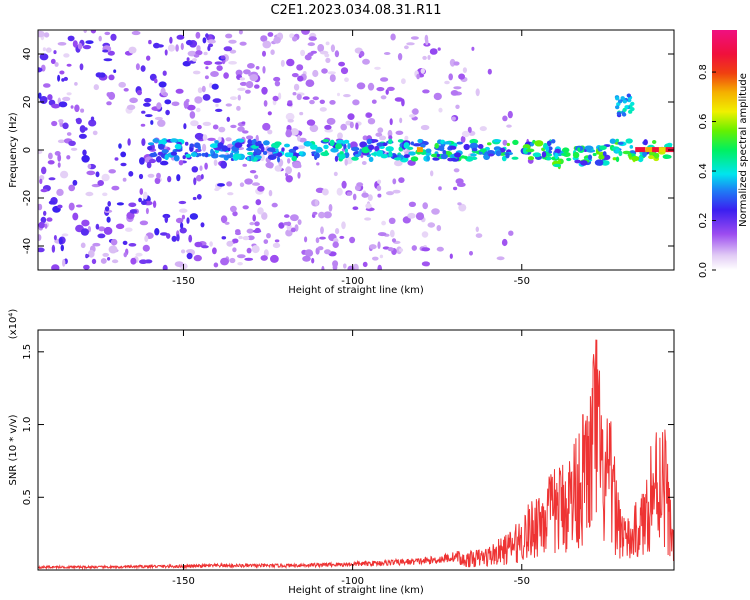 Image resolution: width=750 pixels, height=600 pixels. I want to click on chart-title: C2E1.2023.034.08.31.R11, so click(355, 10).